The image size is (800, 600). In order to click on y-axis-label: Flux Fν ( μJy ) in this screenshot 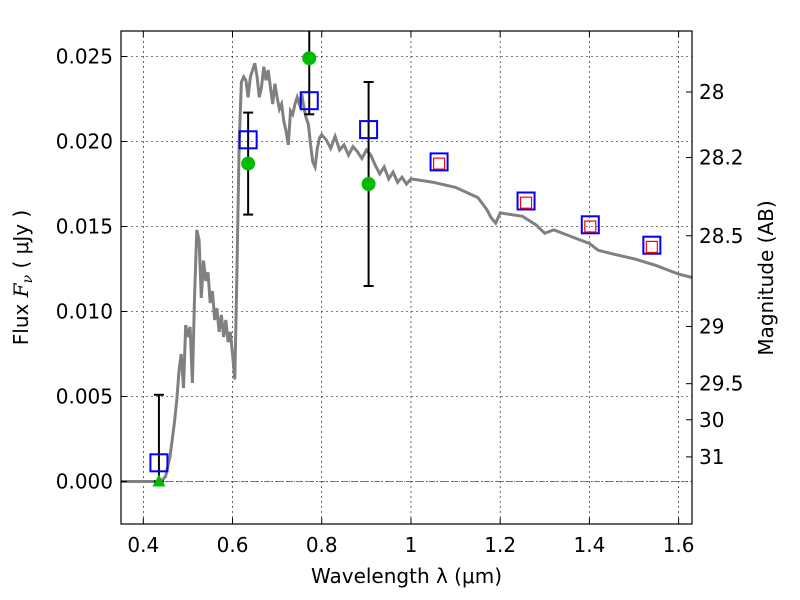, I will do `click(22, 277)`.